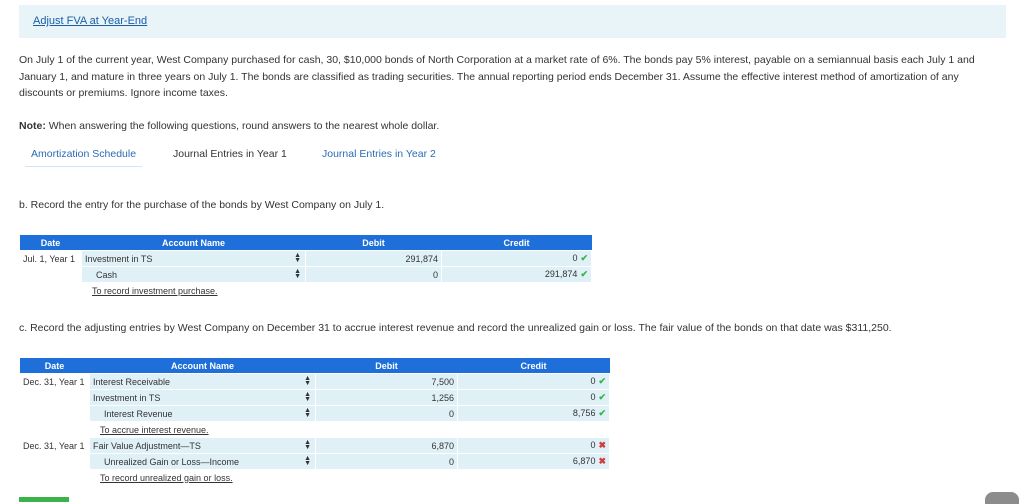 Image resolution: width=1024 pixels, height=504 pixels. What do you see at coordinates (44, 499) in the screenshot?
I see `submit-button` at bounding box center [44, 499].